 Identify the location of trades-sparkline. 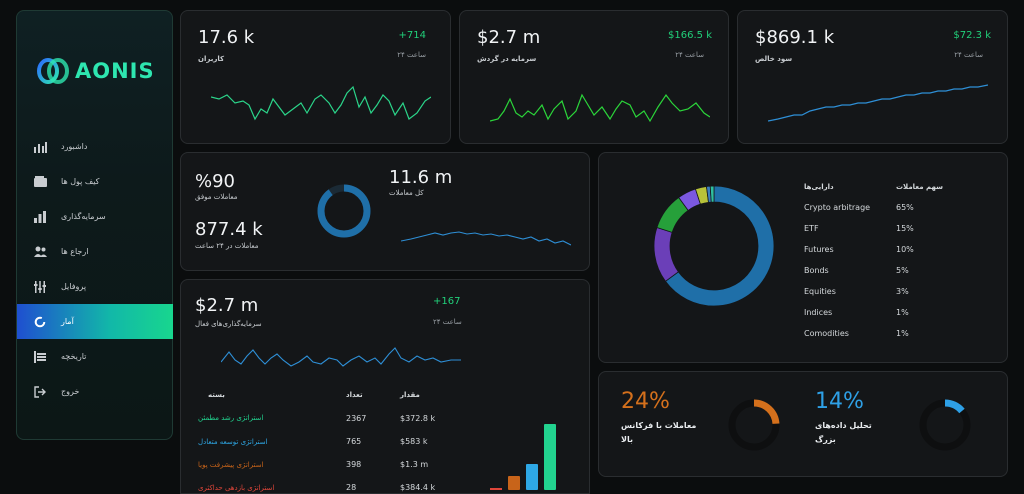
(486, 238).